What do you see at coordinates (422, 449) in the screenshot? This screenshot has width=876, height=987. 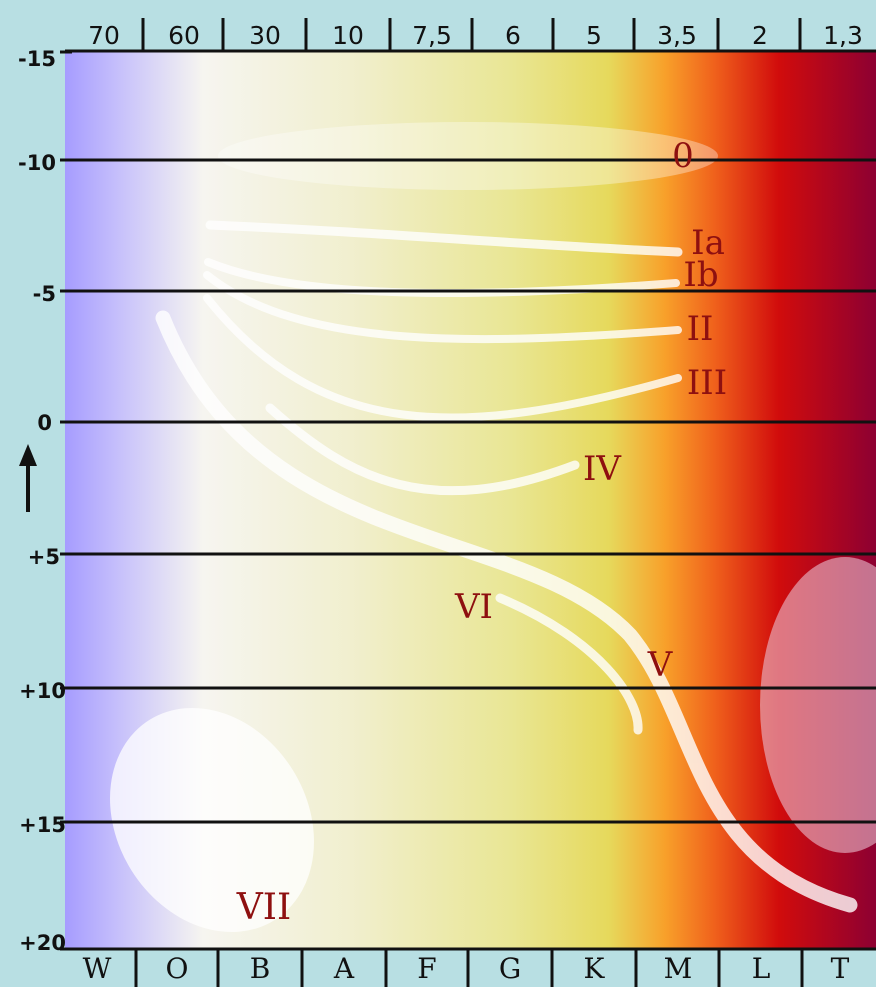 I see `curve-iv` at bounding box center [422, 449].